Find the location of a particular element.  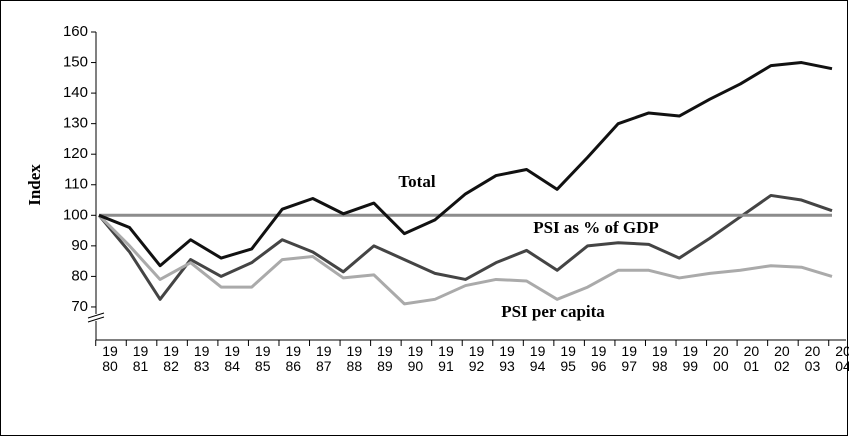

series-label: PSI as % of GDP is located at coordinates (596, 227).